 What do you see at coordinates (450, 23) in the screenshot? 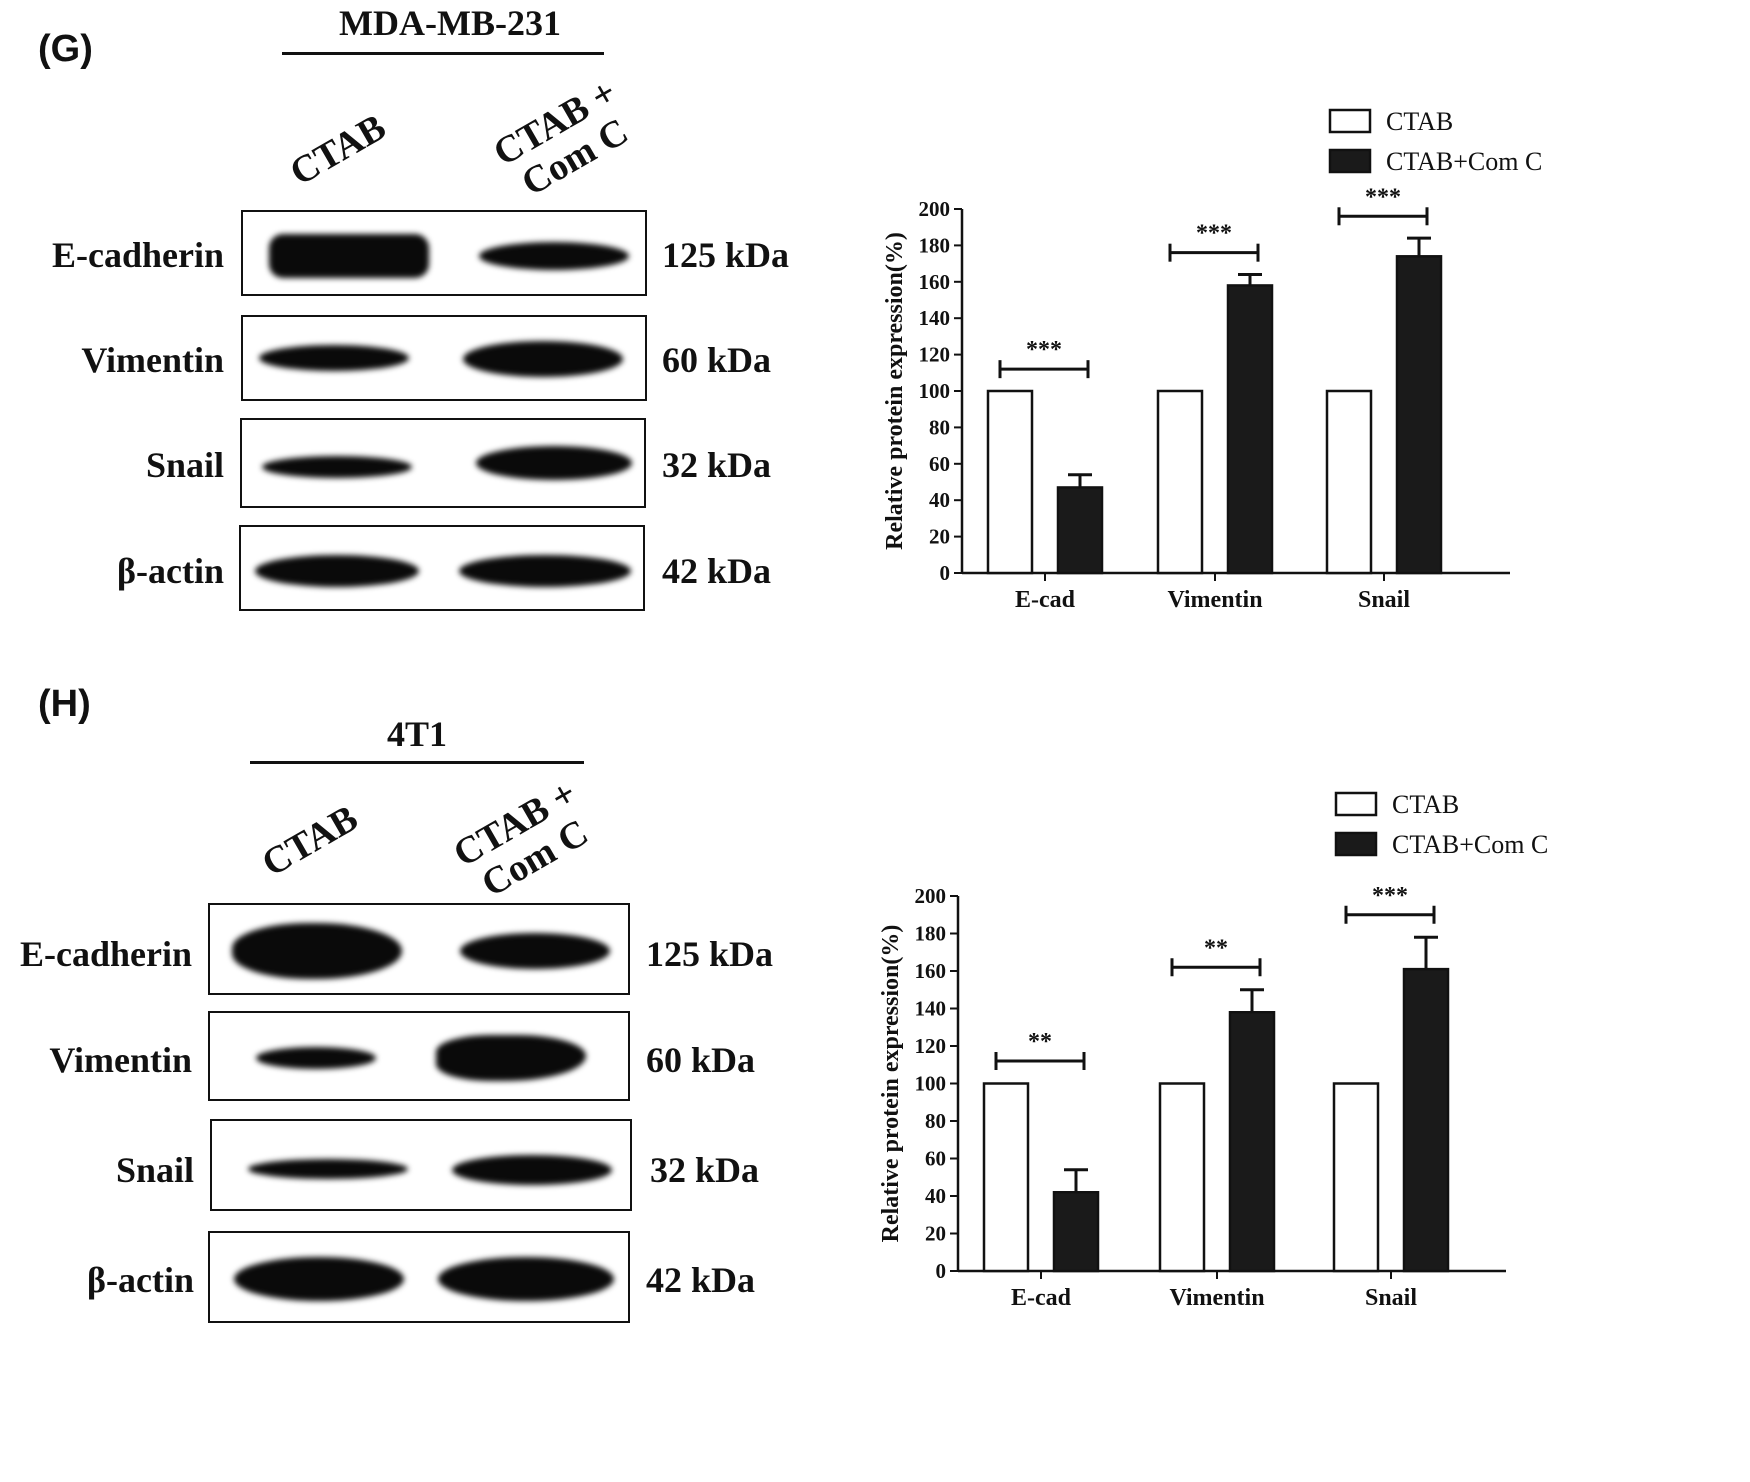
I see `cell-line-label: MDA-MB-231` at bounding box center [450, 23].